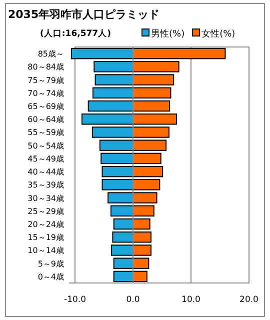 Image resolution: width=270 pixels, height=320 pixels. I want to click on y-tick-label: 60～64歳, so click(46, 119).